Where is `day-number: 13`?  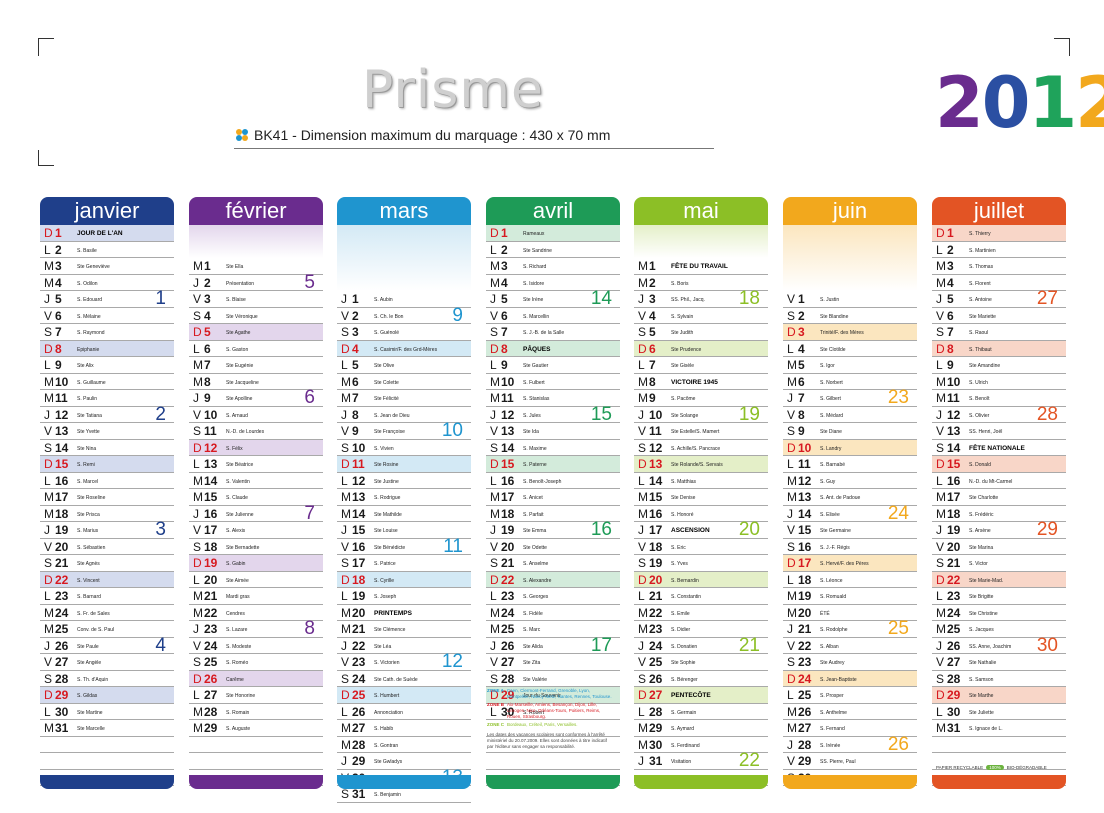
day-number: 13 is located at coordinates (359, 497).